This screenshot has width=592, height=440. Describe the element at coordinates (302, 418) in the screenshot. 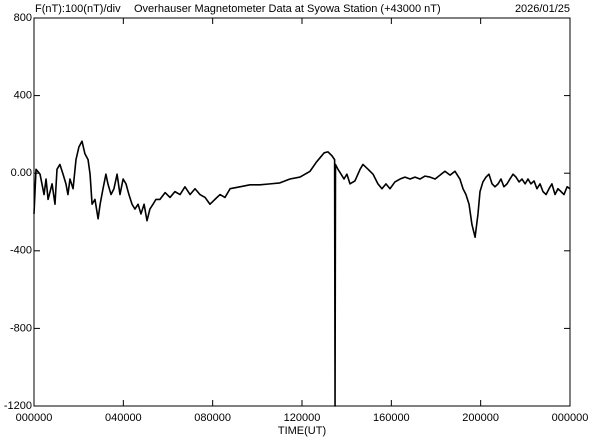

I see `x-tick-label: 120000` at that location.